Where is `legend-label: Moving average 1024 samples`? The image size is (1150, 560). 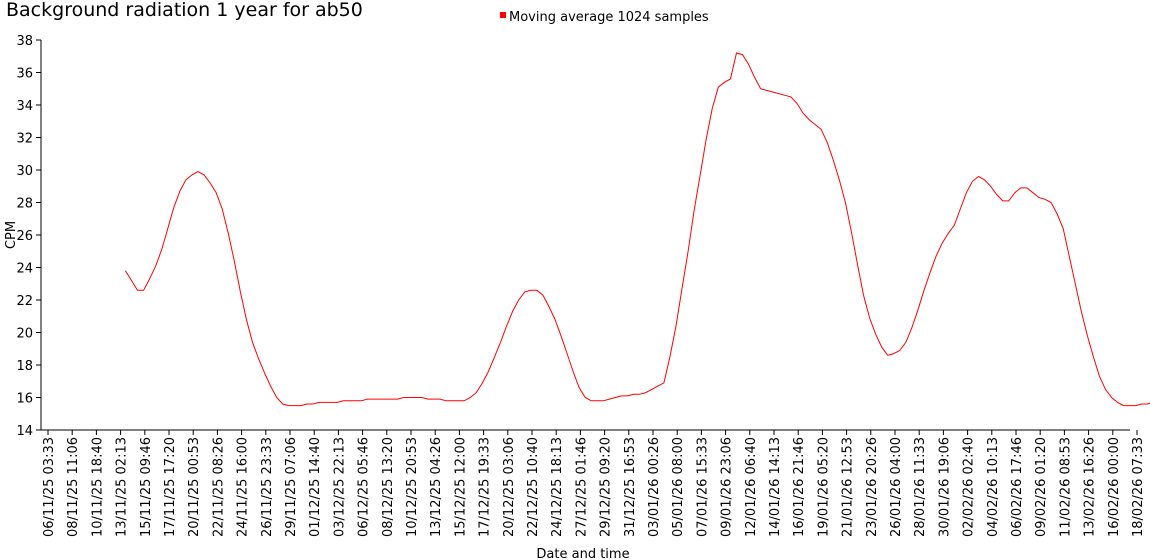 legend-label: Moving average 1024 samples is located at coordinates (609, 17).